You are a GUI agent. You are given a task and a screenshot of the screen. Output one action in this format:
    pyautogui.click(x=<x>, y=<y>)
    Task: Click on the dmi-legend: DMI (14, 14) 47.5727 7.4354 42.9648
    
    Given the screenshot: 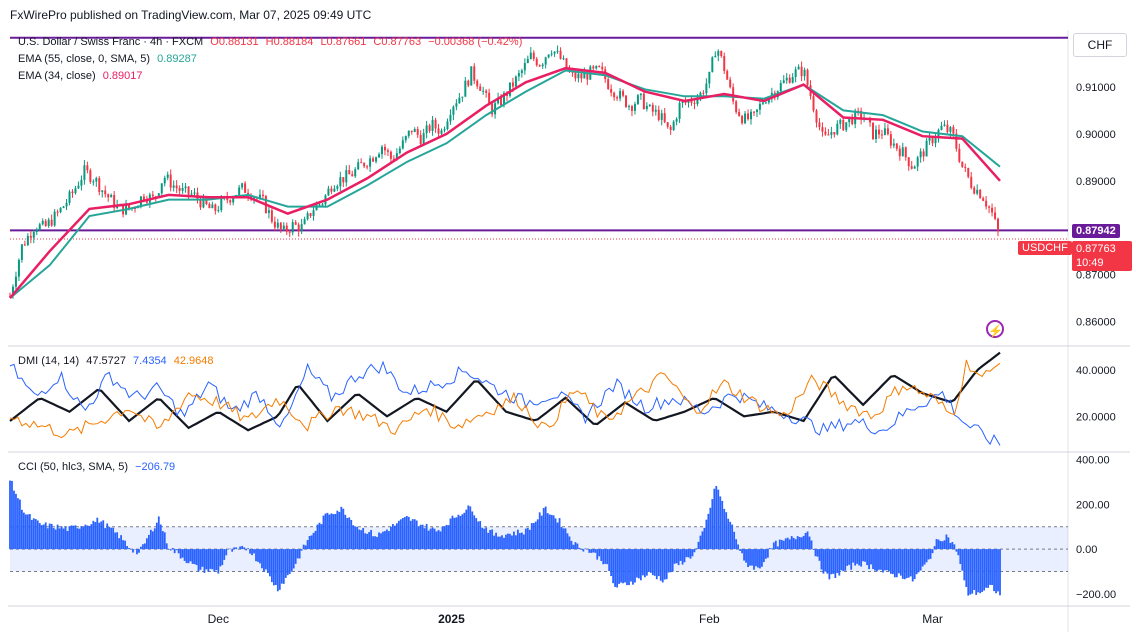 What is the action you would take?
    pyautogui.click(x=118, y=361)
    